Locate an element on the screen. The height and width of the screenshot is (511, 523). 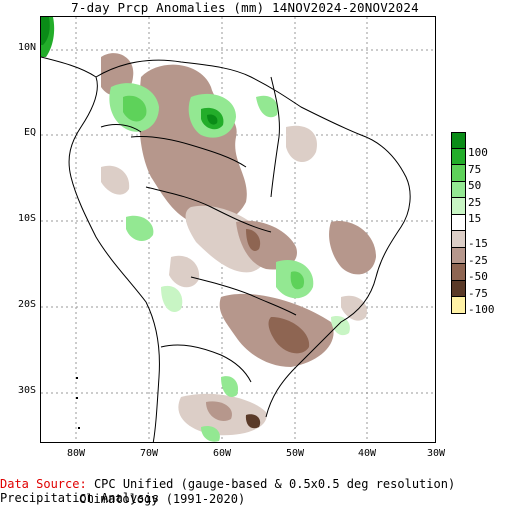
x-tick-30w: 30W is located at coordinates (436, 453).